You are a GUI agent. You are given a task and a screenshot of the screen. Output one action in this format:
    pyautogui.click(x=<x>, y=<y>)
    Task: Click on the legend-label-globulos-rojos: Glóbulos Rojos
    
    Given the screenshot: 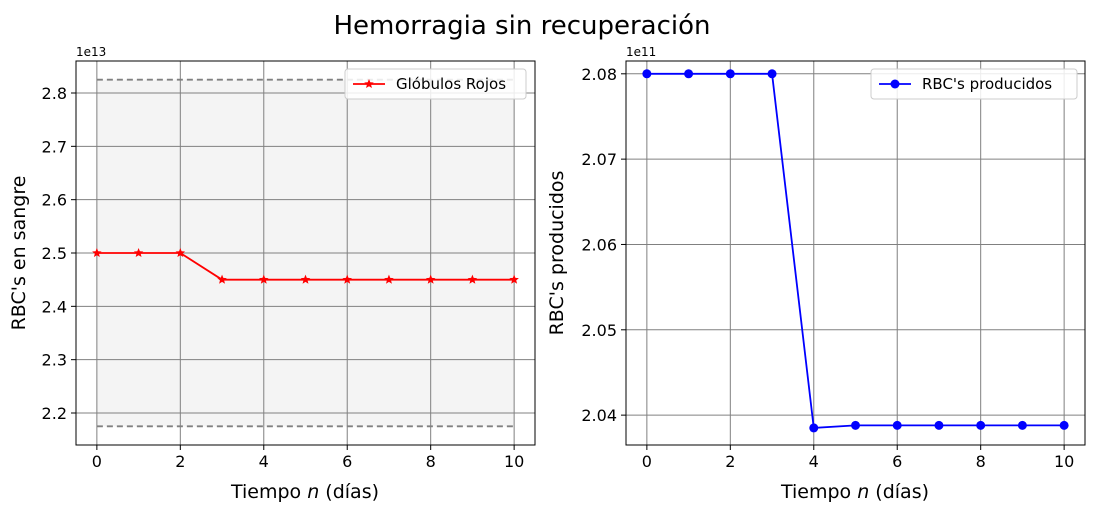 What is the action you would take?
    pyautogui.click(x=451, y=84)
    